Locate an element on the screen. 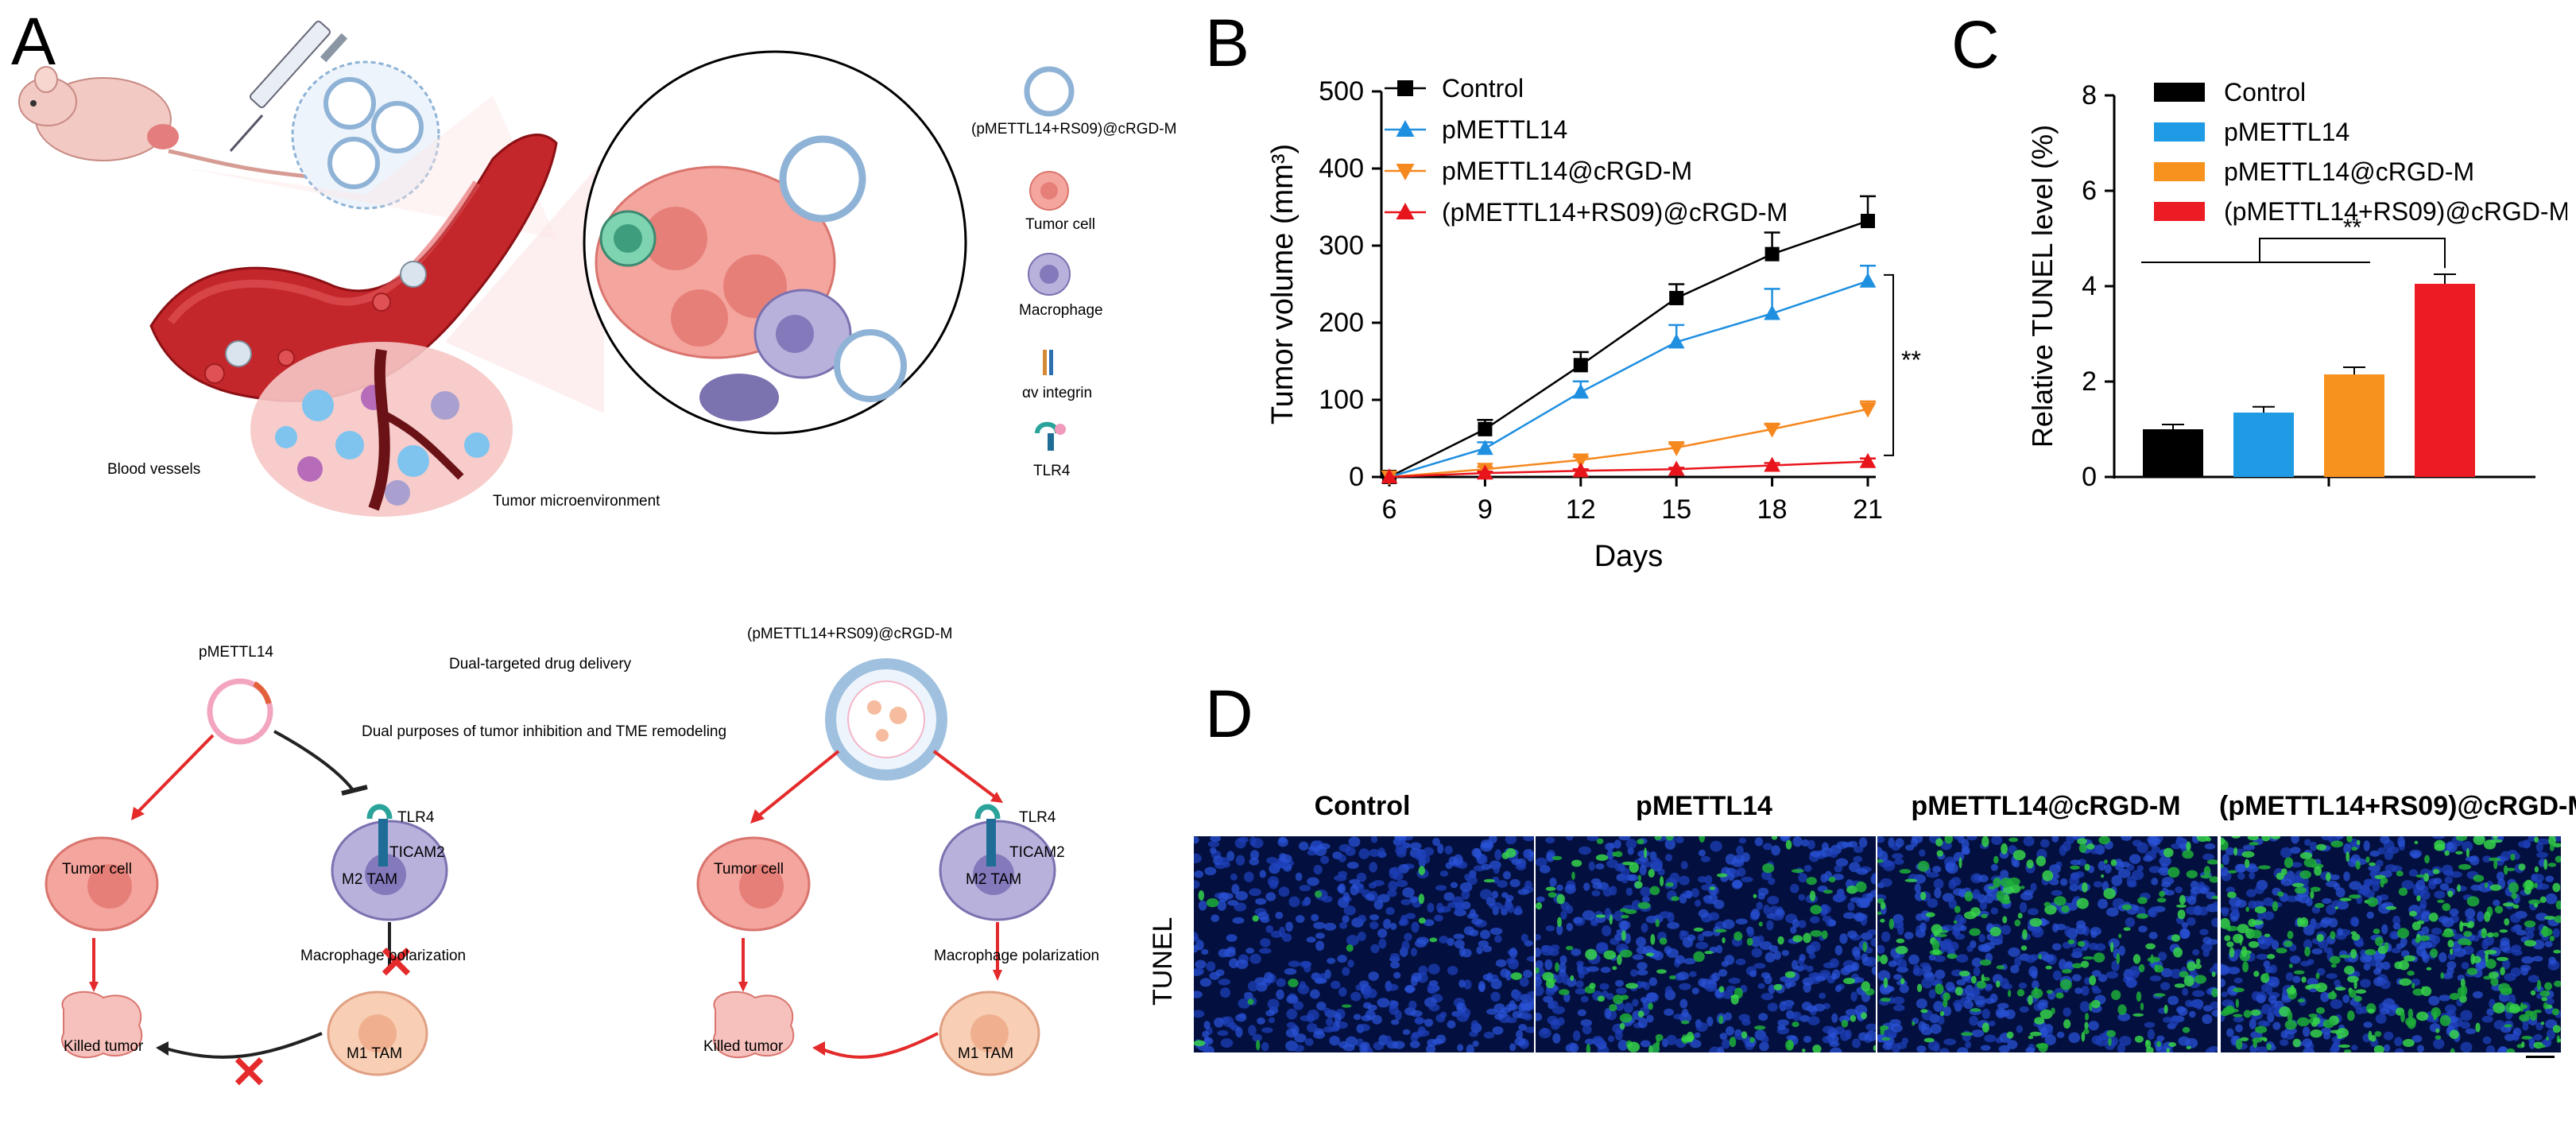  left-polarization-label: Macrophage polarization is located at coordinates (383, 956).